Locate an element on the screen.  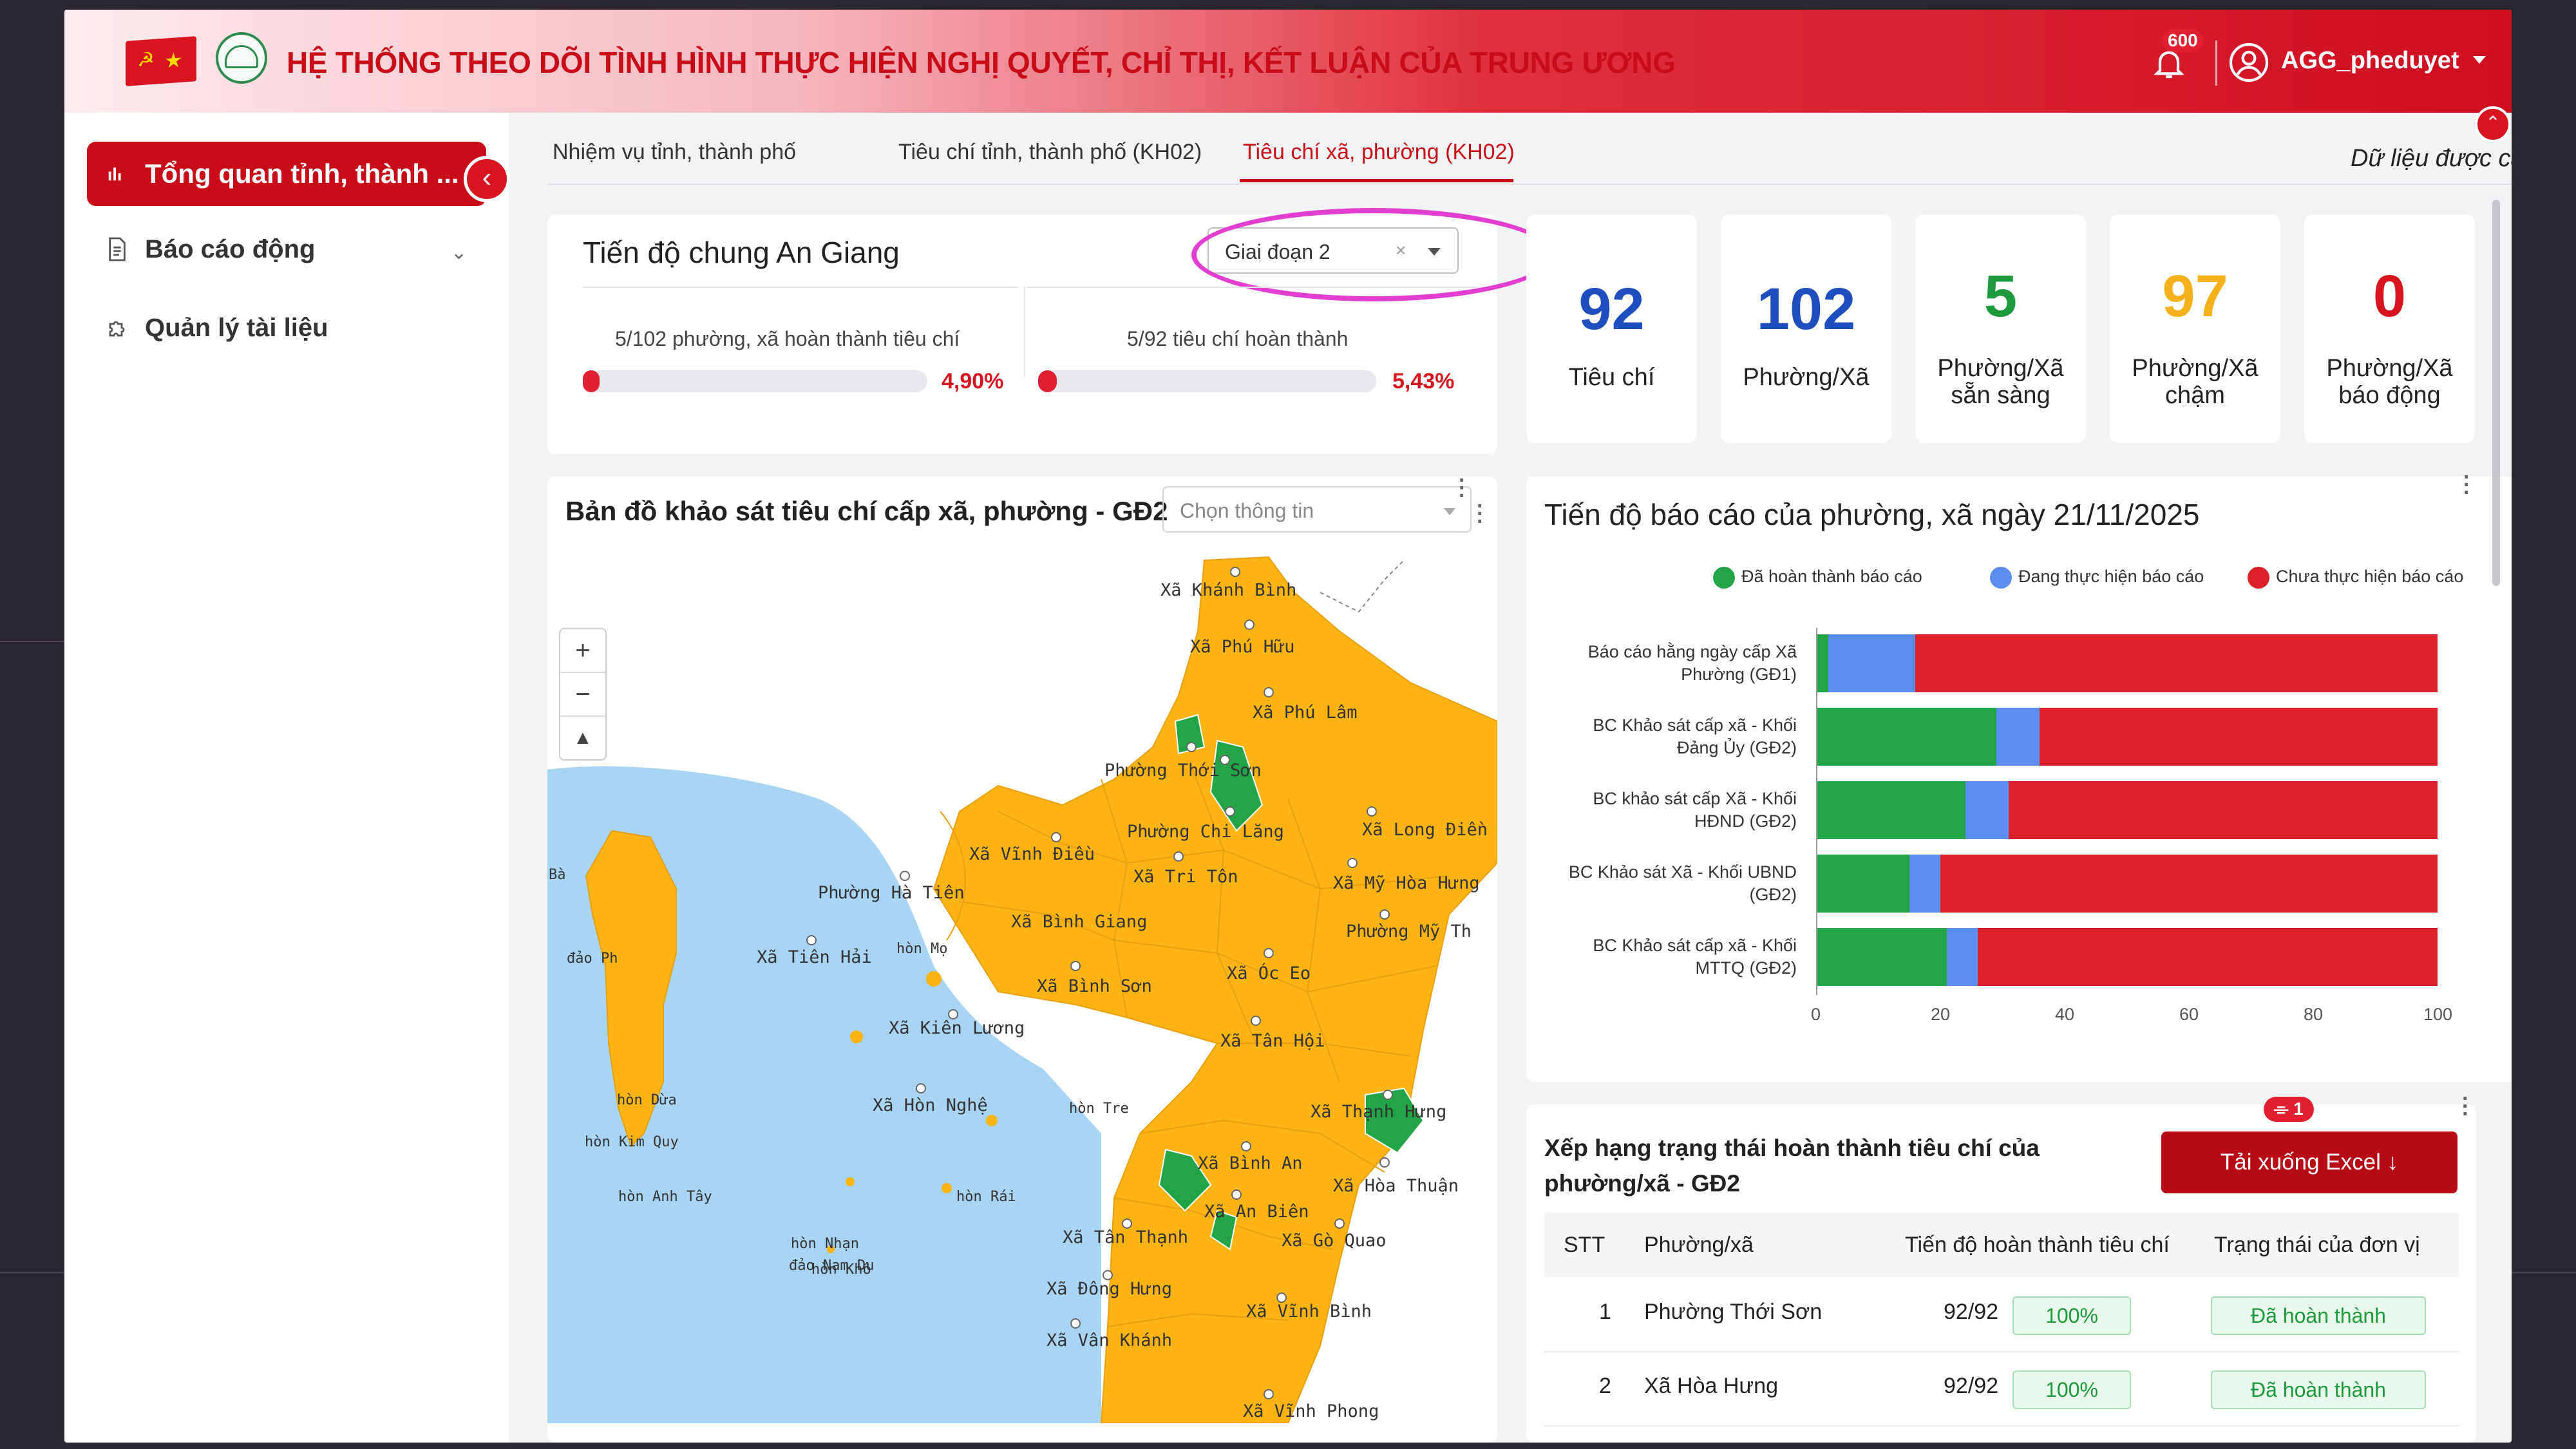
column-header-progress: Tiến độ hoàn thành tiêu chí is located at coordinates (2037, 1245).